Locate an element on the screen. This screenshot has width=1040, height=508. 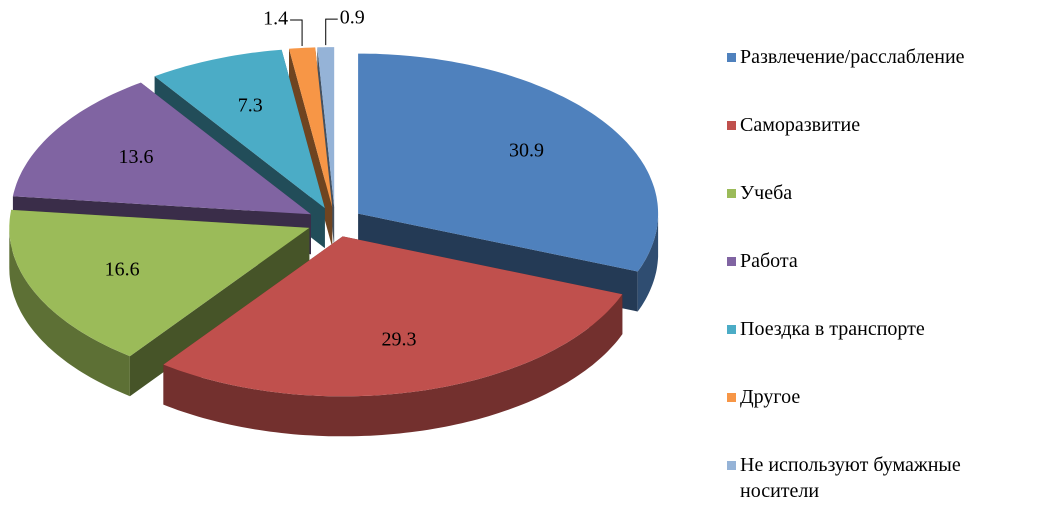
legend-item: Развлечение/расслабление is located at coordinates (877, 78).